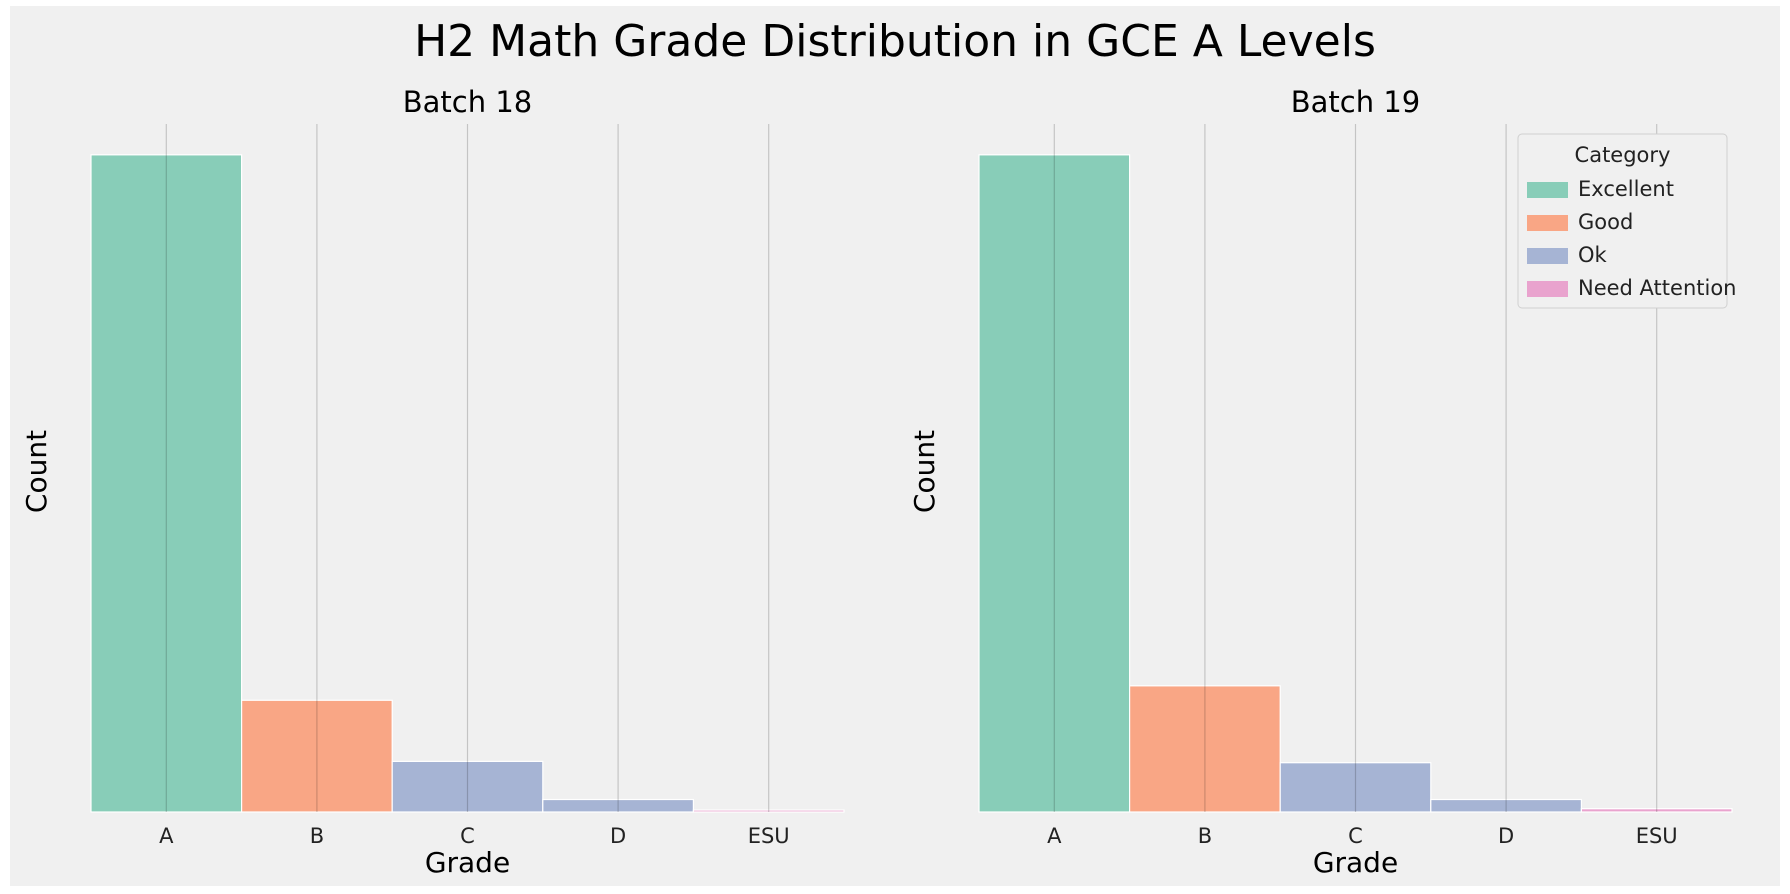 This screenshot has width=1790, height=894. Describe the element at coordinates (1355, 102) in the screenshot. I see `panel-title: Batch 19` at that location.